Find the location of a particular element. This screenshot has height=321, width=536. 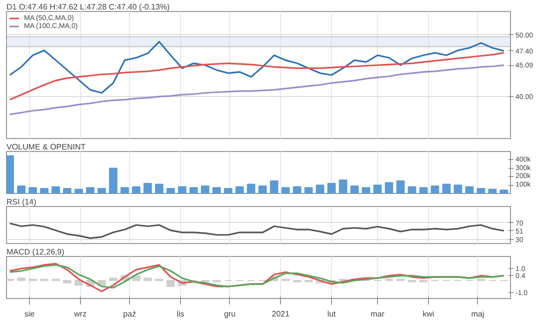

chart-title: VOLUME & OPENINT is located at coordinates (46, 147).